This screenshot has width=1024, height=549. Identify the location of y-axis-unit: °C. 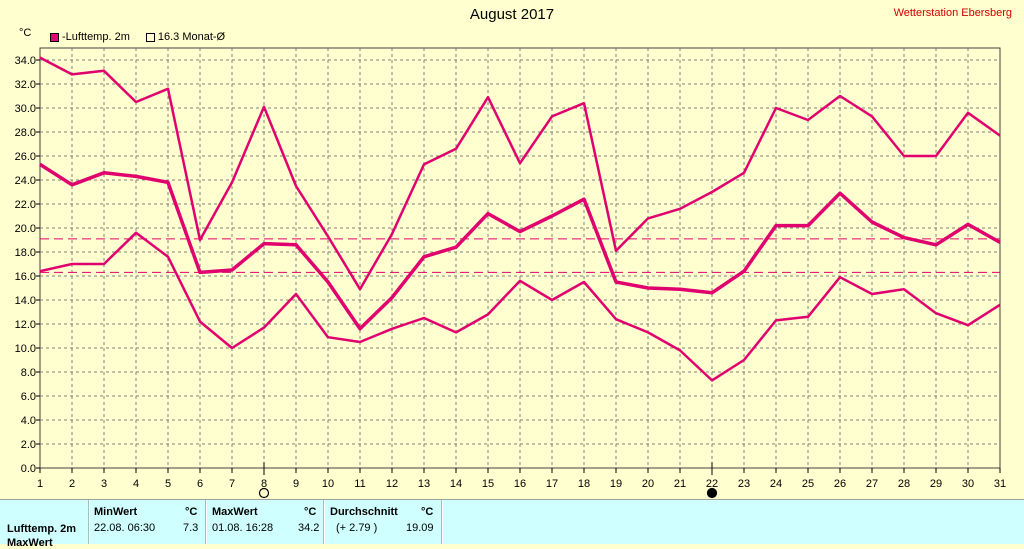
(25, 33).